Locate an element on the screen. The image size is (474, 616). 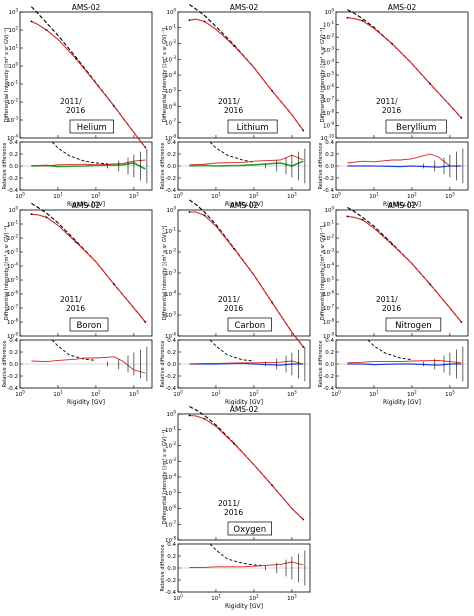
x-tick-label: 10² is located at coordinates (254, 196).